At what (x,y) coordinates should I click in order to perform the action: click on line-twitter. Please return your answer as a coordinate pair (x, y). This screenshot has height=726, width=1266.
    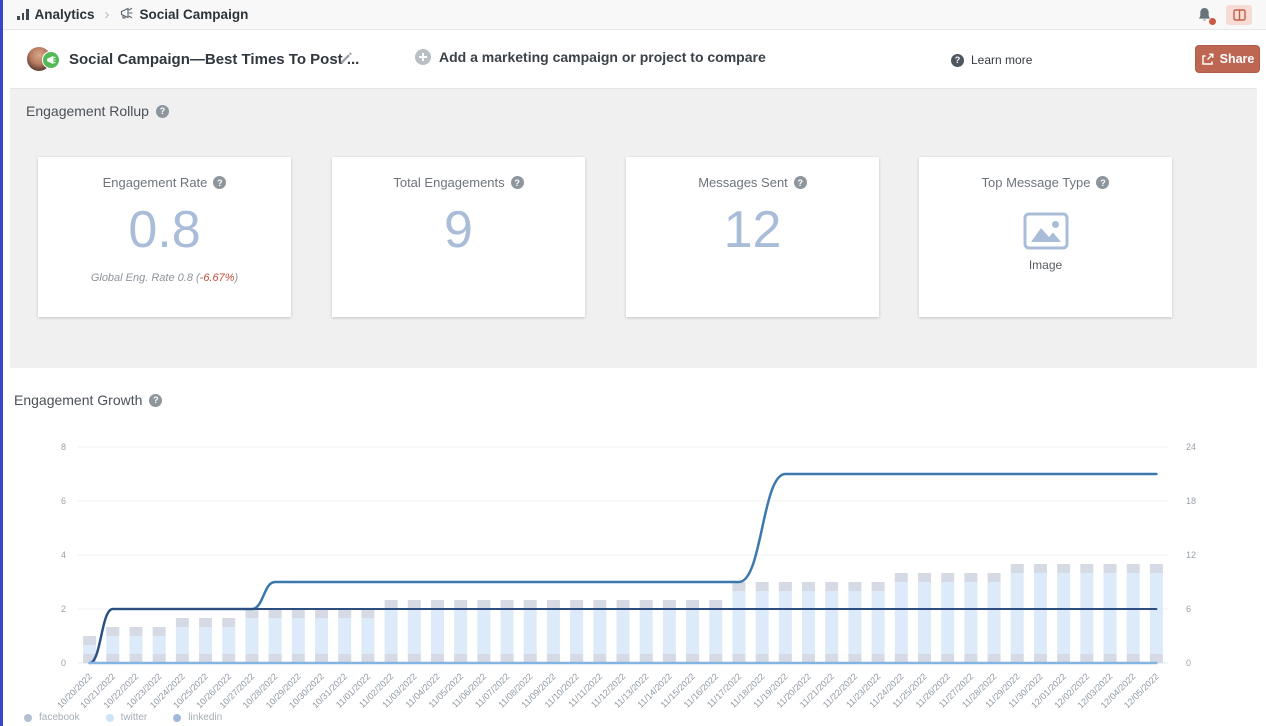
    Looking at the image, I should click on (623, 636).